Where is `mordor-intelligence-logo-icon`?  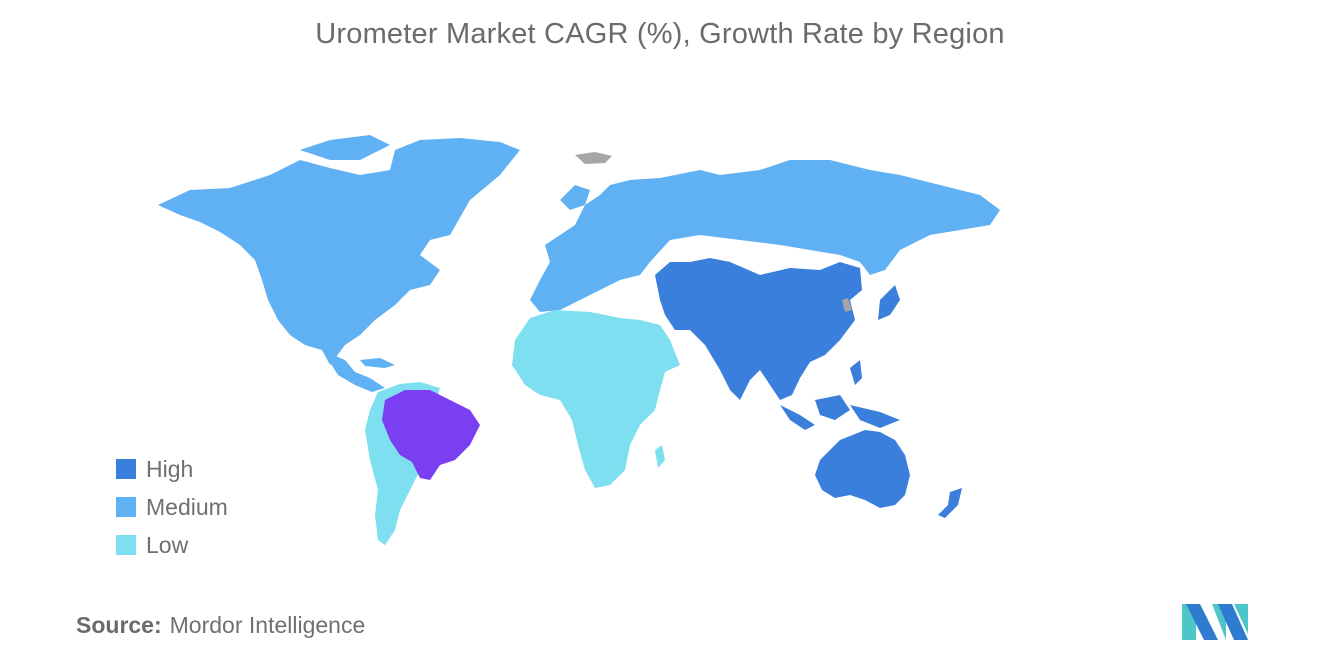
mordor-intelligence-logo-icon is located at coordinates (1215, 622).